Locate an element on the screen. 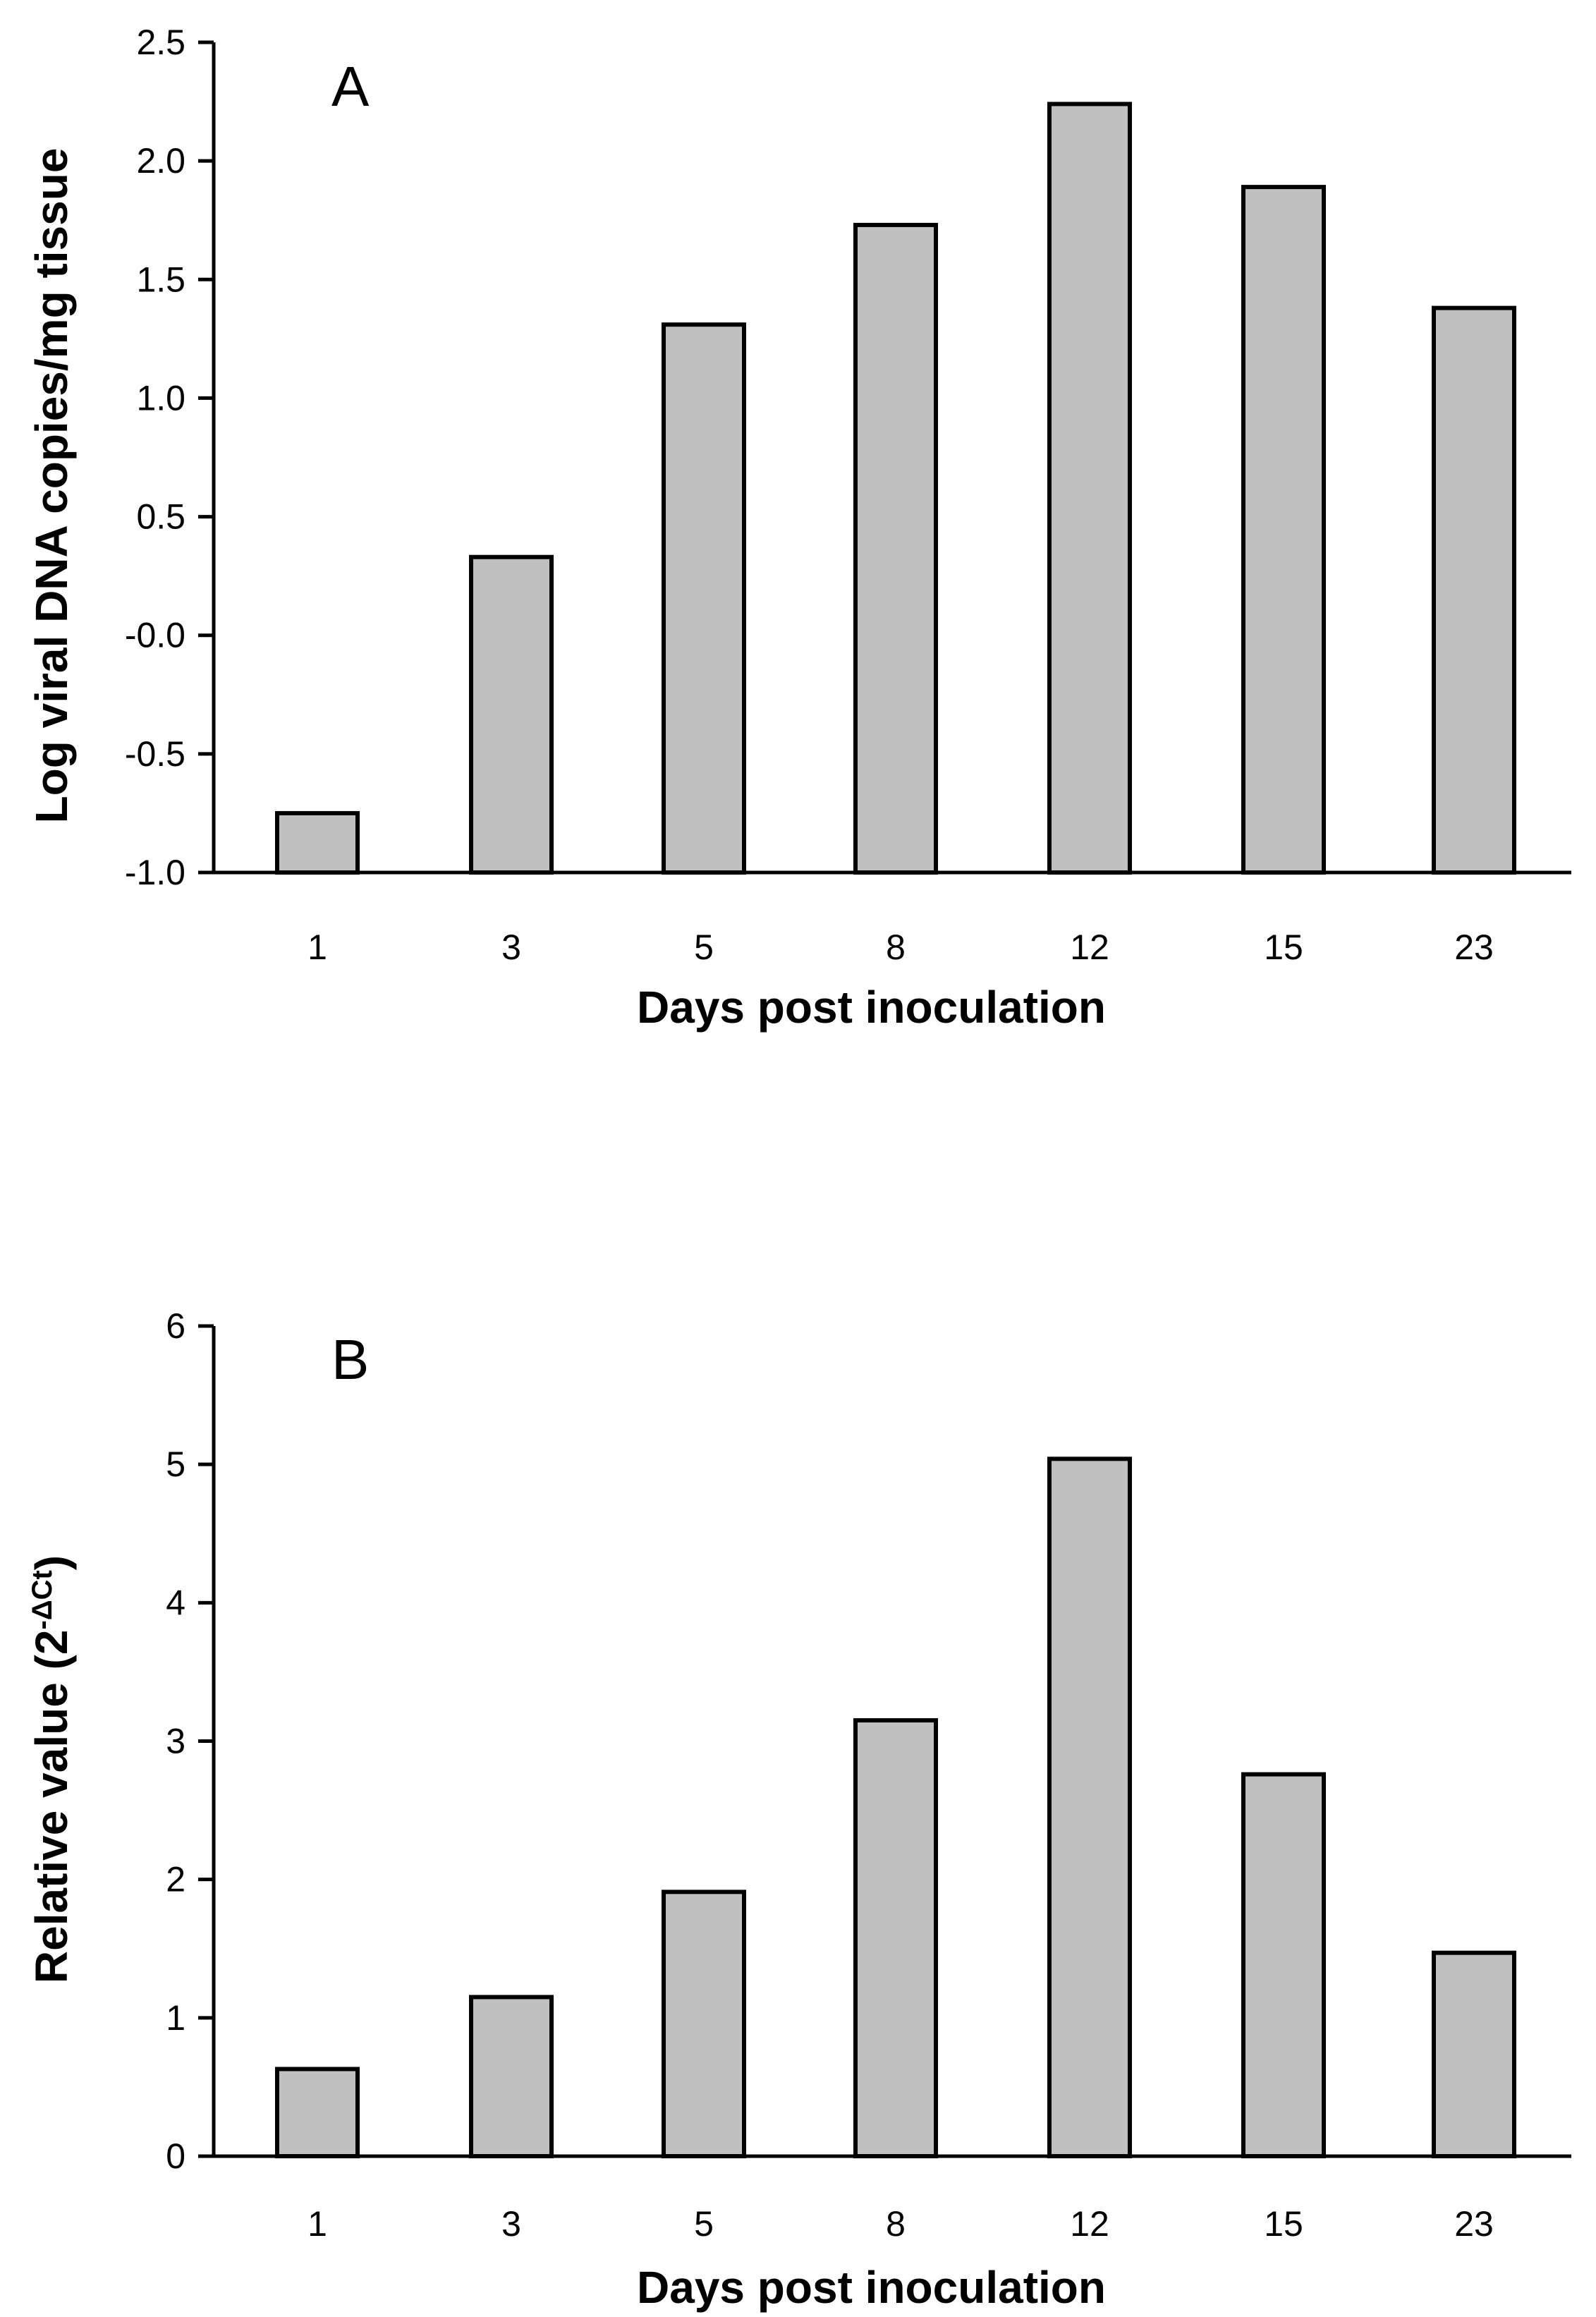  y-tick-label: 5 is located at coordinates (176, 1465).